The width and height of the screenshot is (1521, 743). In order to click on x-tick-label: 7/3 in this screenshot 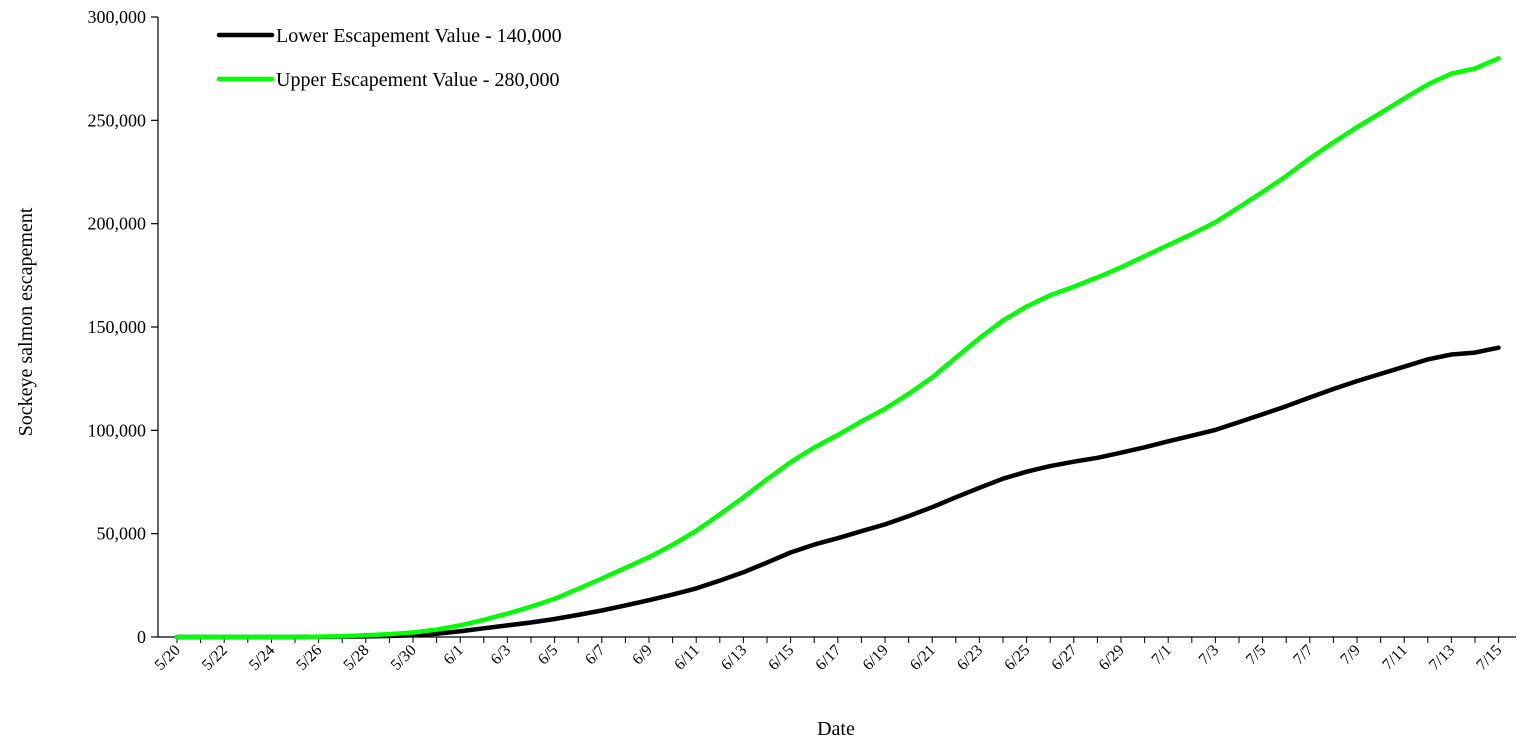, I will do `click(1209, 655)`.